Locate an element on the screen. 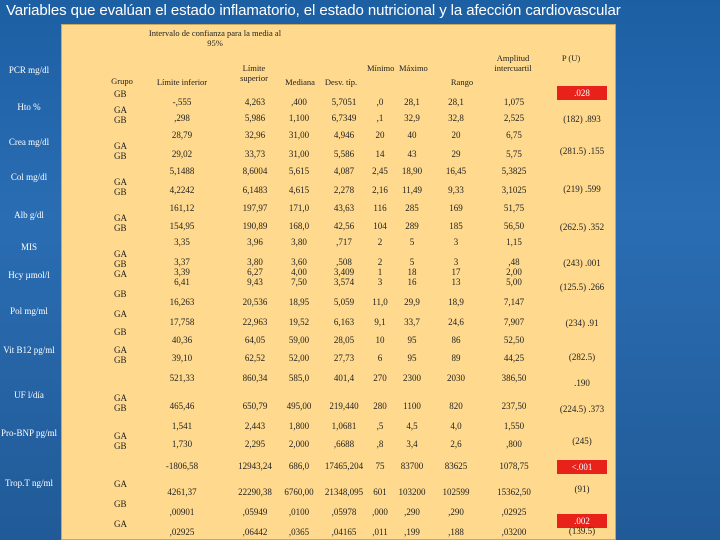 This screenshot has height=540, width=720. limite-inferior-header: Límite inferior is located at coordinates (182, 82).